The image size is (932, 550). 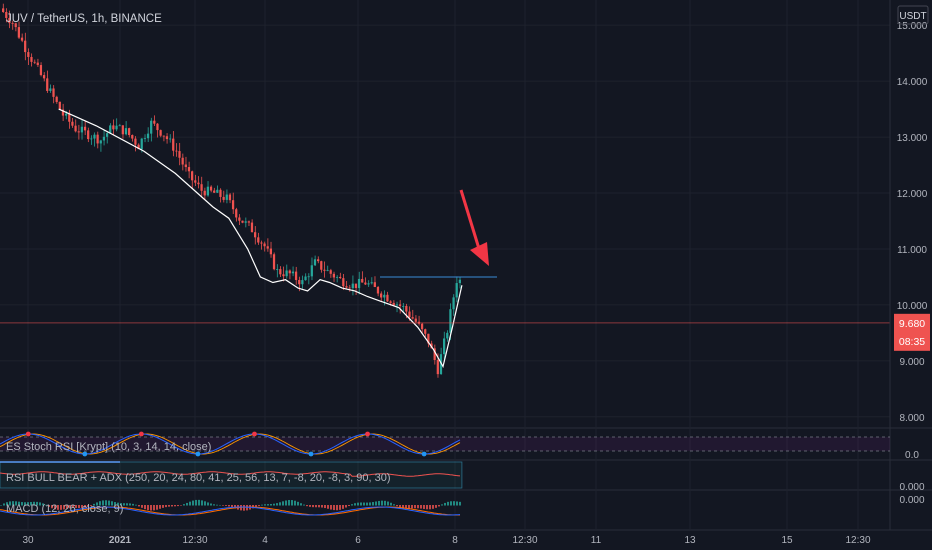 What do you see at coordinates (462, 499) in the screenshot?
I see `macd-pane: 0.000 0.000` at bounding box center [462, 499].